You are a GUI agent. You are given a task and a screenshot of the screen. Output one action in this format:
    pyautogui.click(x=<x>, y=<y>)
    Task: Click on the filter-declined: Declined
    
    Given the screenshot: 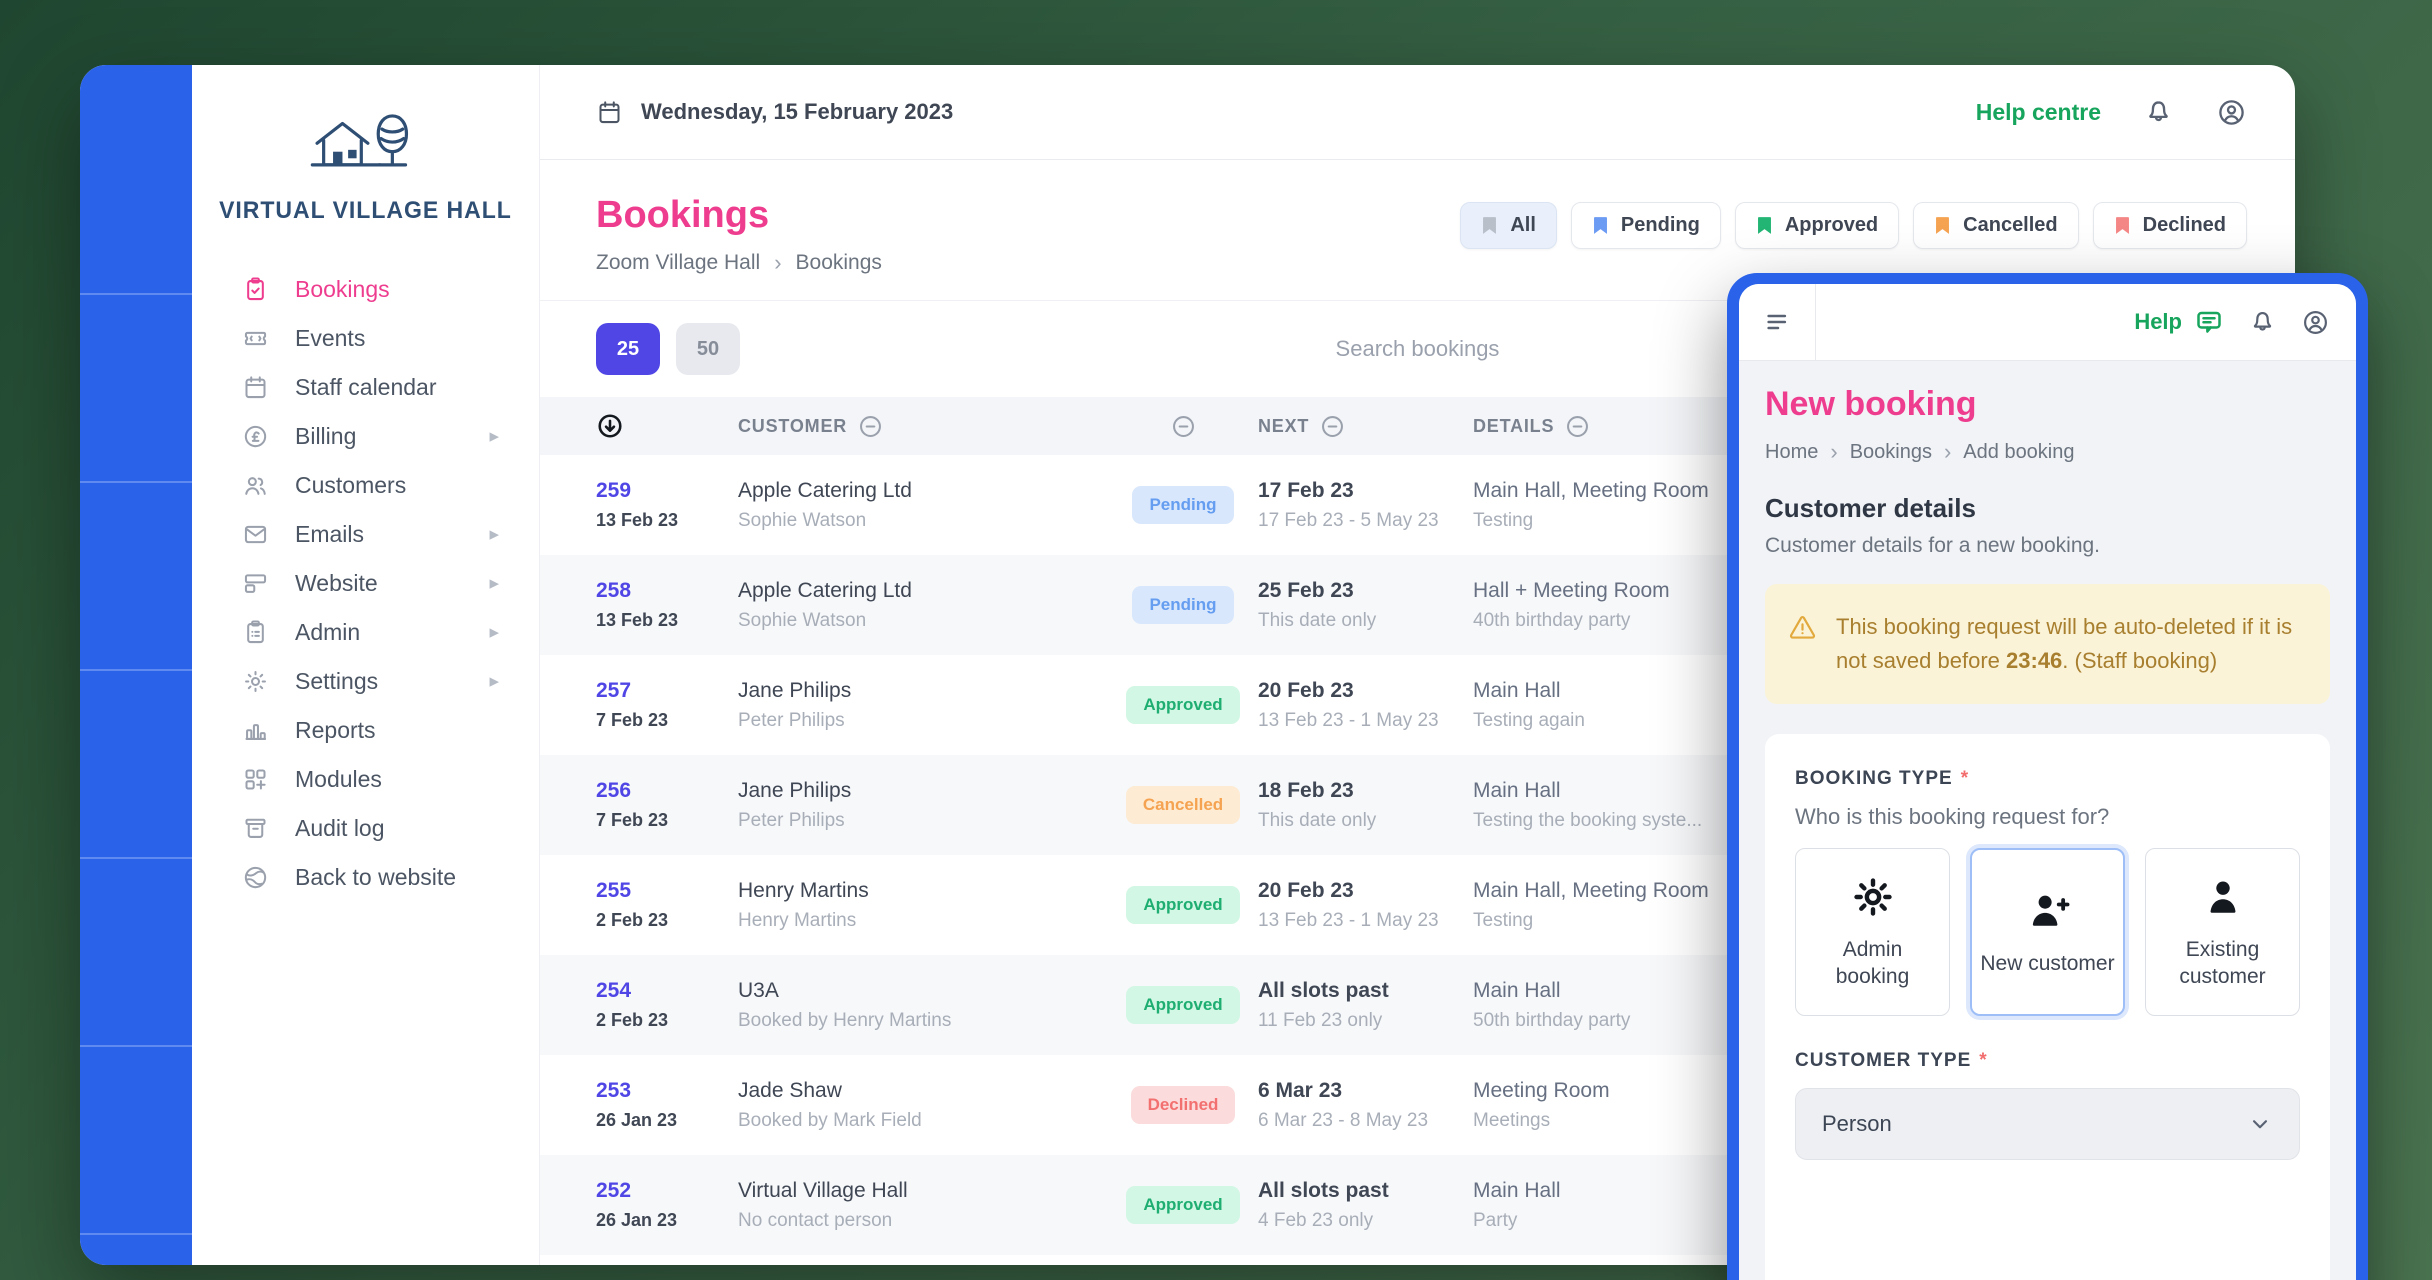 What is the action you would take?
    pyautogui.click(x=2169, y=225)
    